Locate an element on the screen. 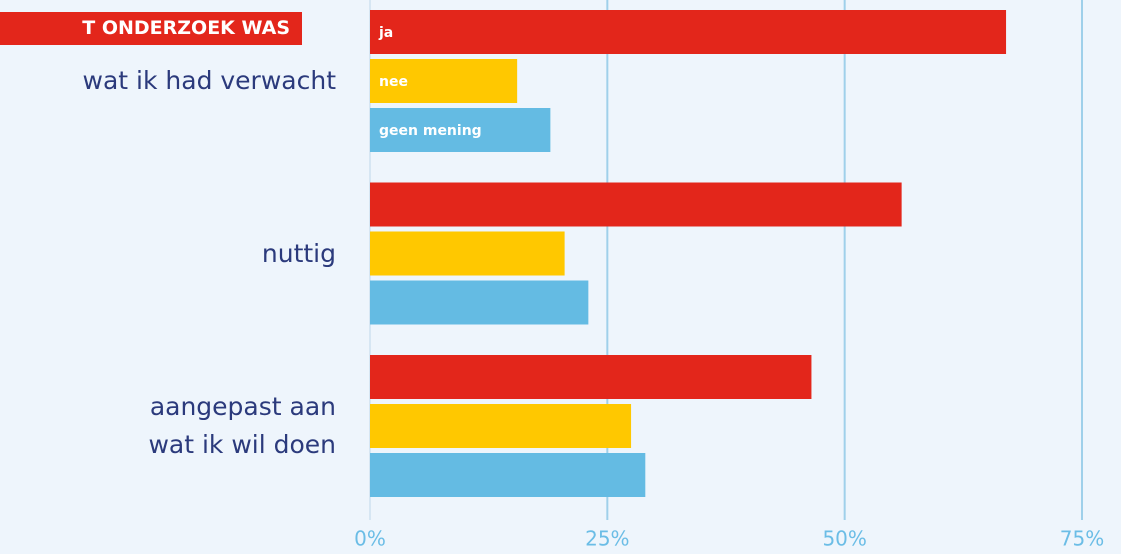  chart-title: T ONDERZOEK WAS is located at coordinates (151, 28).